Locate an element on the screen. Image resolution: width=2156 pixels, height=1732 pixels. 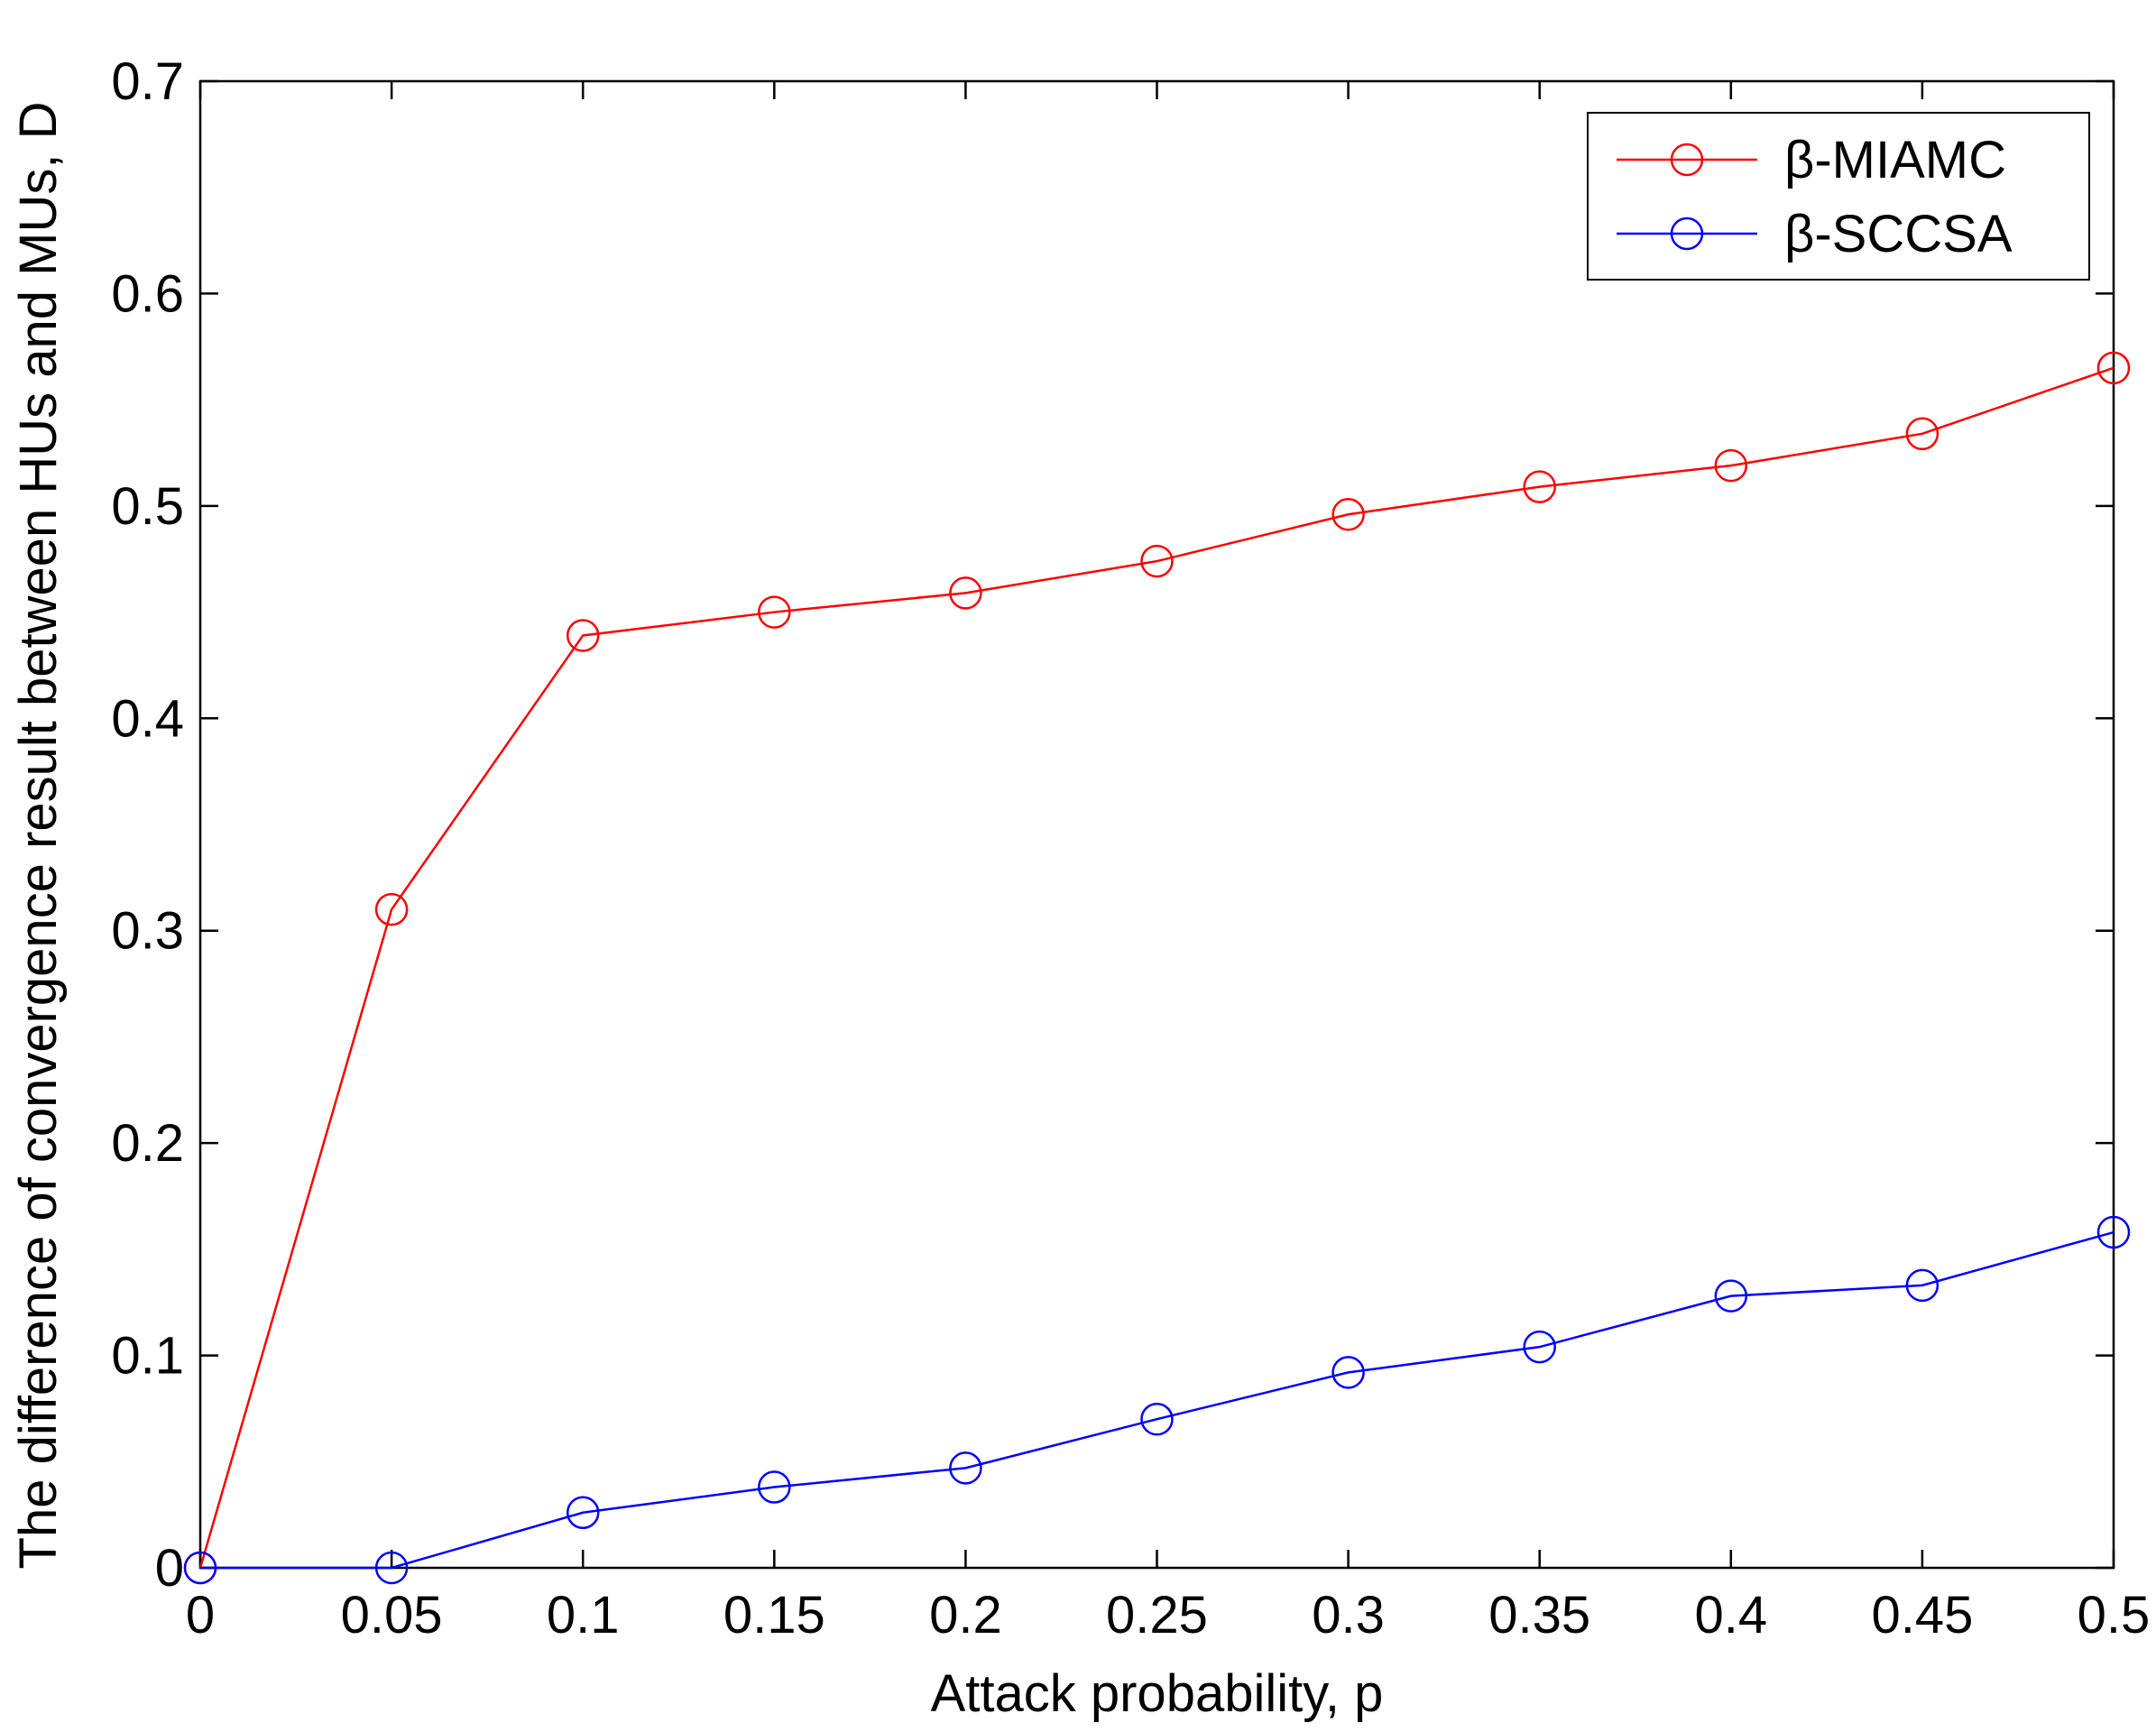
y-tick-label: 0.1 is located at coordinates (147, 1356).